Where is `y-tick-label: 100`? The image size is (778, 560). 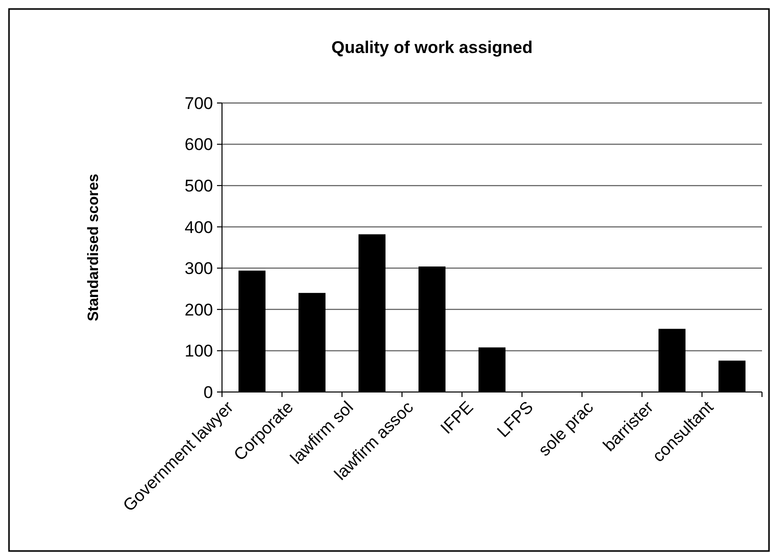 y-tick-label: 100 is located at coordinates (198, 351).